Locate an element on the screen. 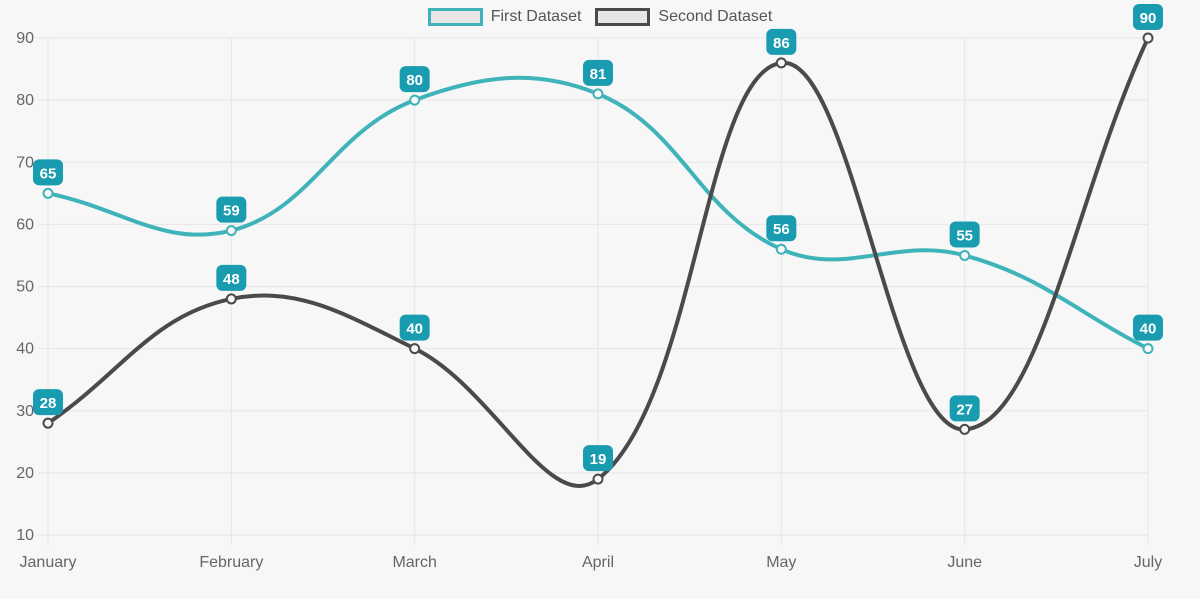  data-label-text: 81 is located at coordinates (598, 74).